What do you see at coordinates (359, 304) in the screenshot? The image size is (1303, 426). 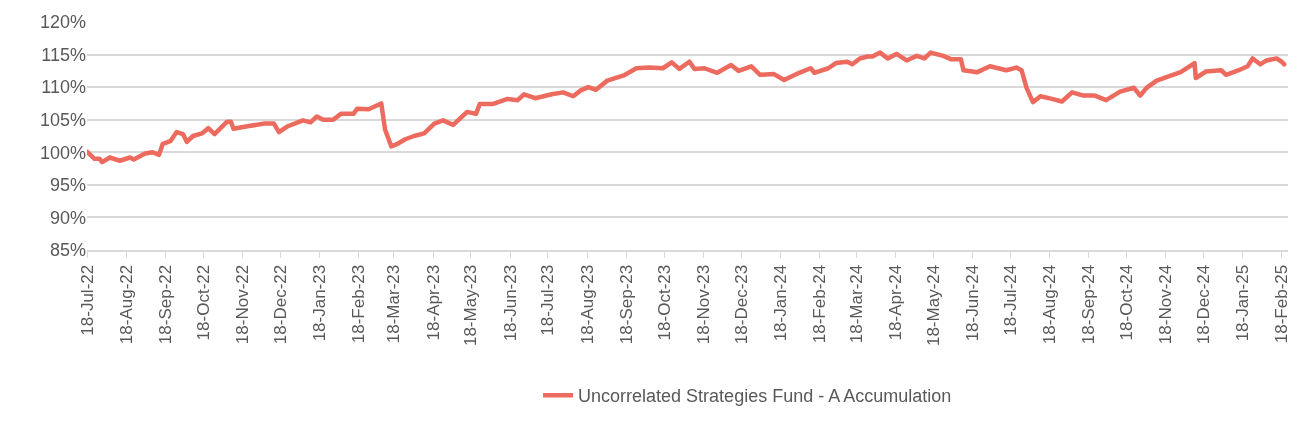 I see `x-tick-label: 18-Feb-23` at bounding box center [359, 304].